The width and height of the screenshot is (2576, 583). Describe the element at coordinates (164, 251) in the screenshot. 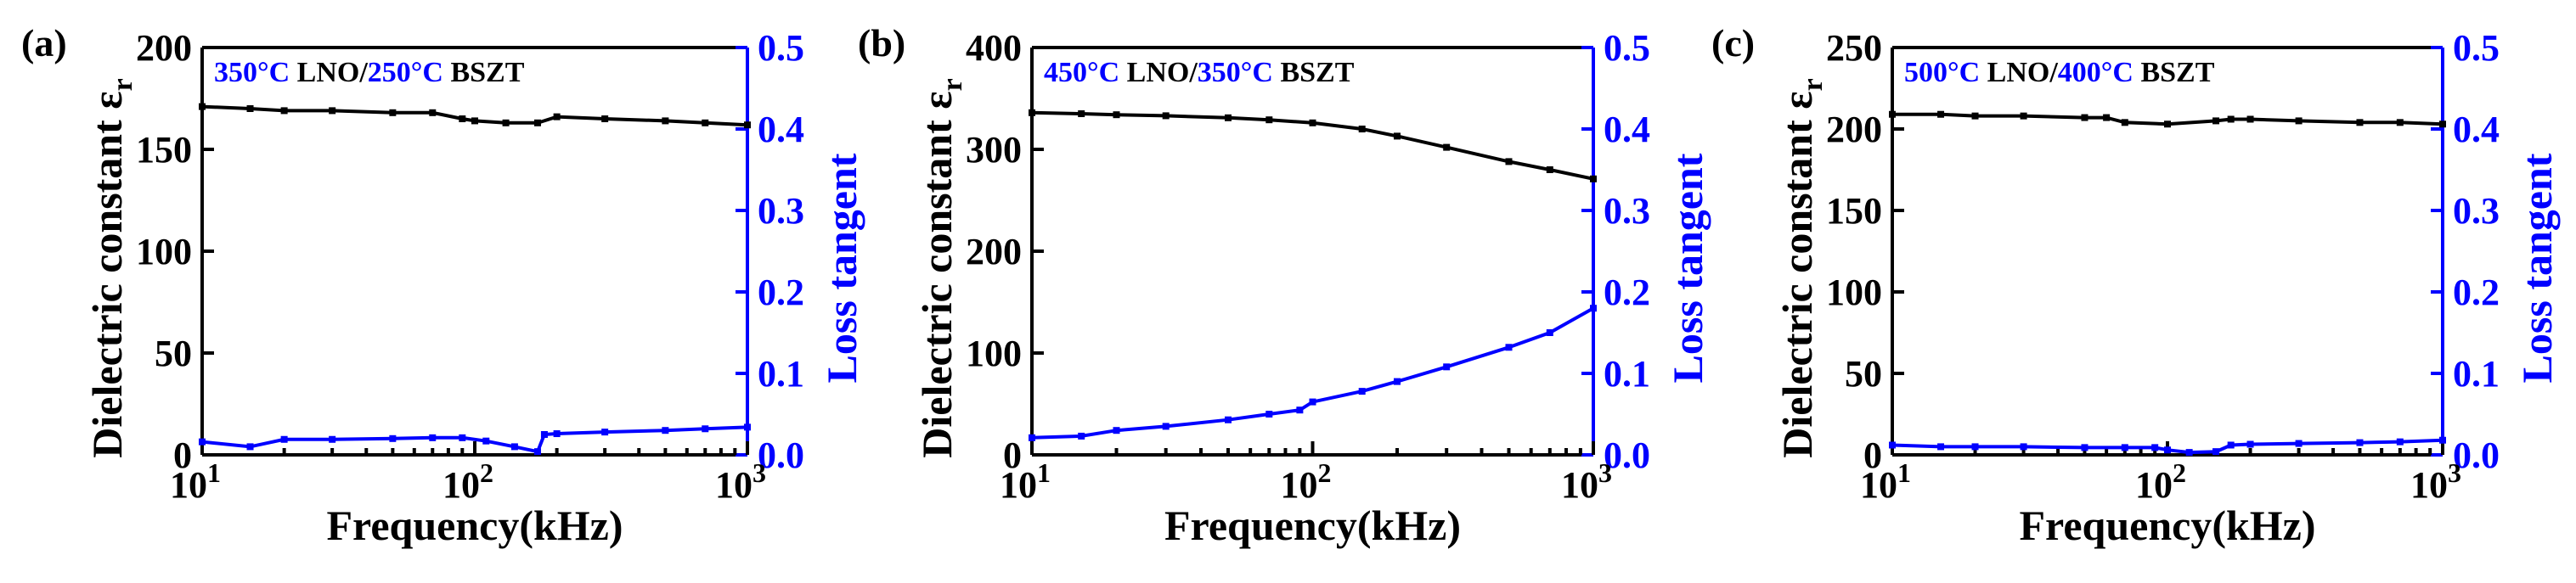

I see `y-tick-label: 100` at that location.